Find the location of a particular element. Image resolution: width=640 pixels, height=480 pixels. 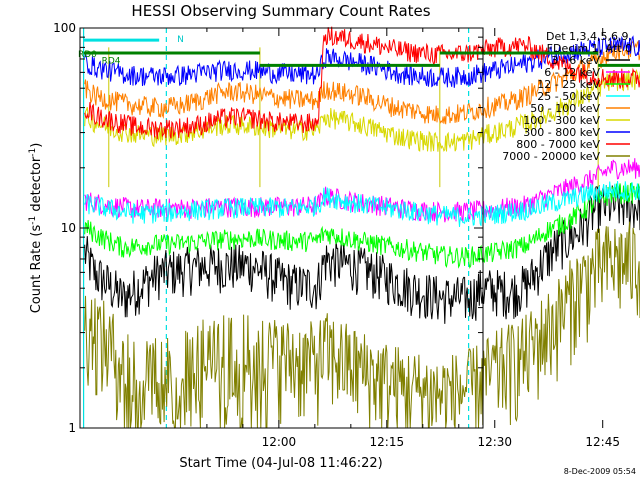

legend-label: 25 - 50 keV is located at coordinates (568, 96).